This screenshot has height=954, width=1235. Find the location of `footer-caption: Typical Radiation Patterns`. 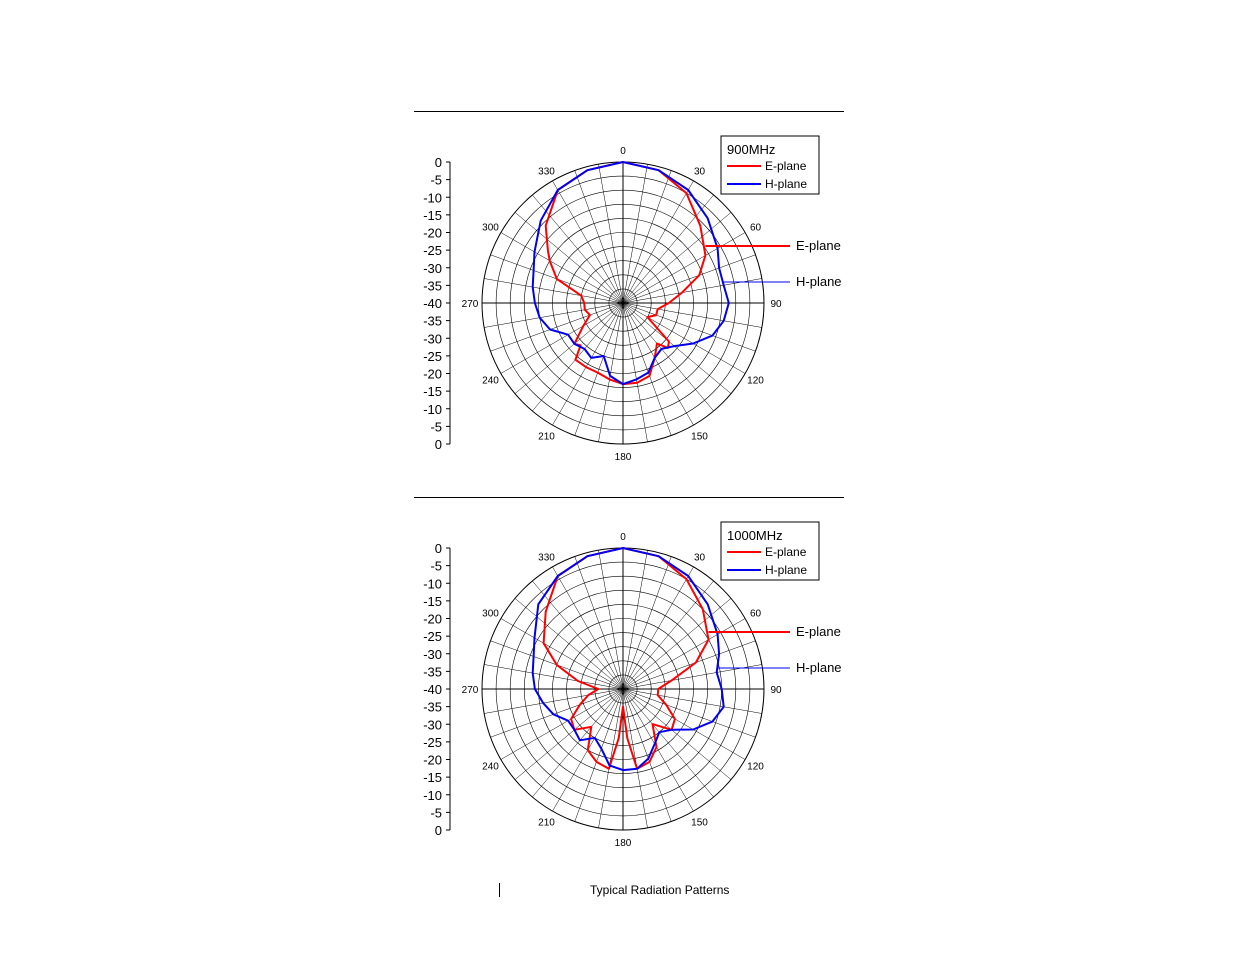

footer-caption: Typical Radiation Patterns is located at coordinates (660, 890).